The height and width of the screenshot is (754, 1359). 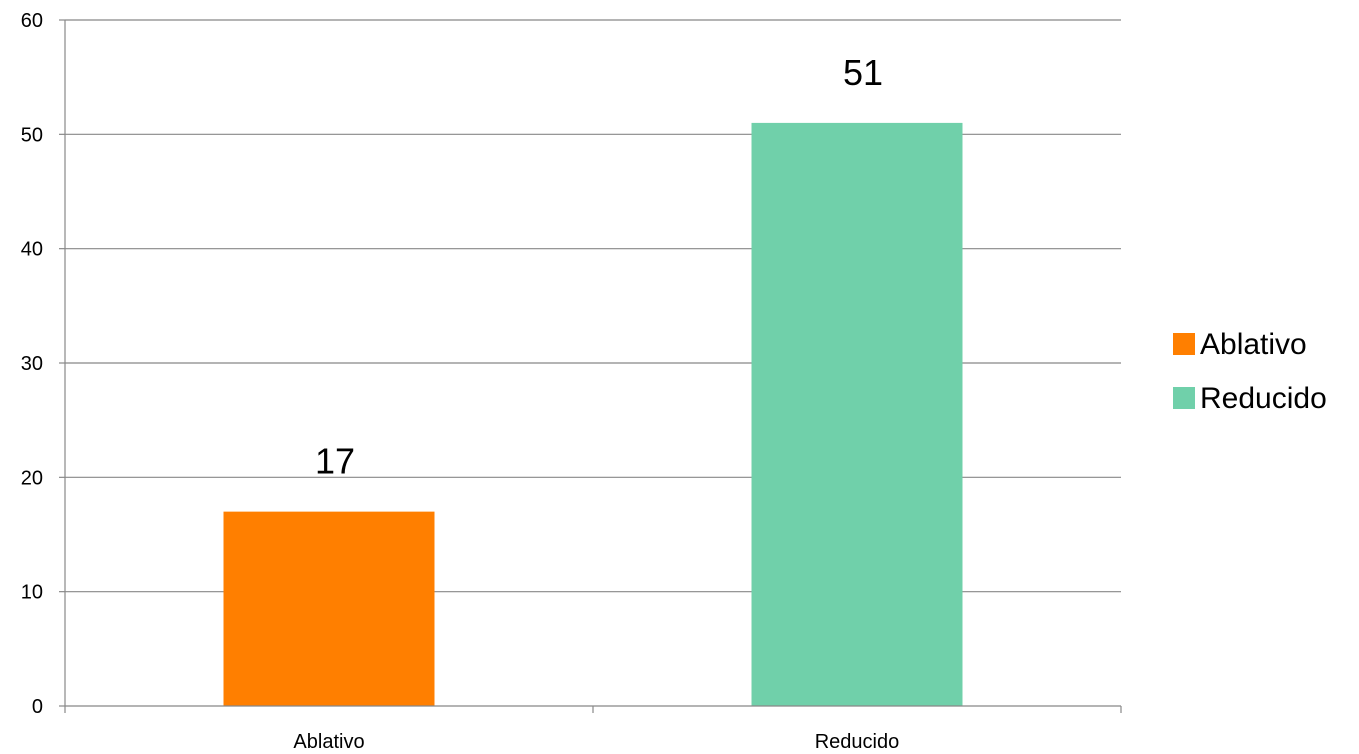 What do you see at coordinates (32, 135) in the screenshot?
I see `y-tick-label: 50` at bounding box center [32, 135].